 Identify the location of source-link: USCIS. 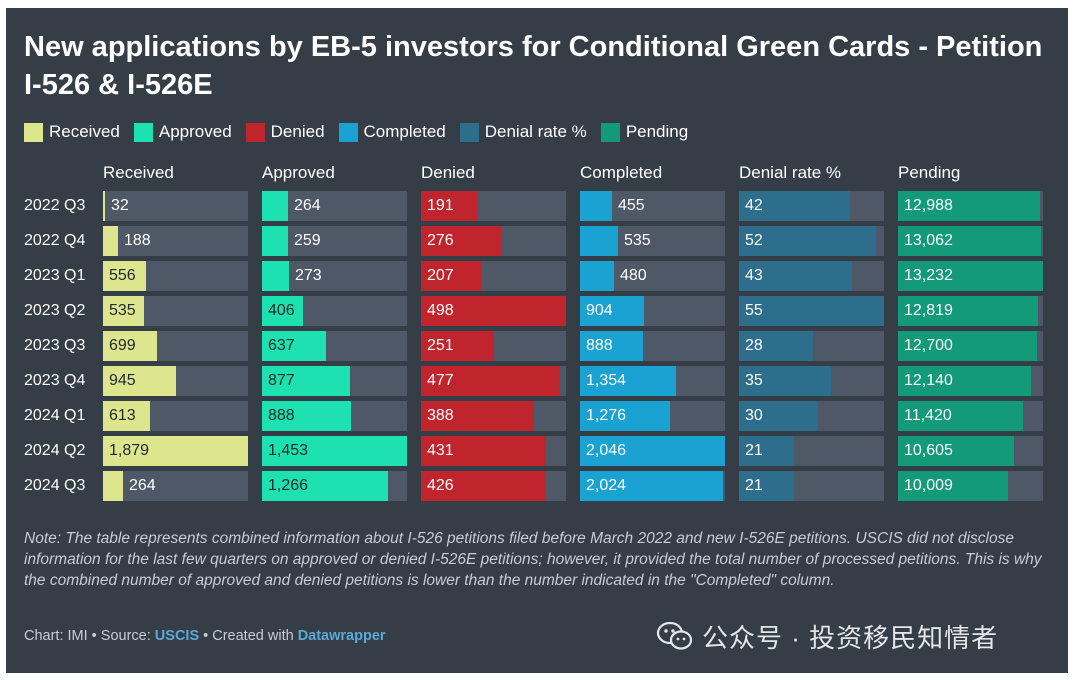
(177, 636).